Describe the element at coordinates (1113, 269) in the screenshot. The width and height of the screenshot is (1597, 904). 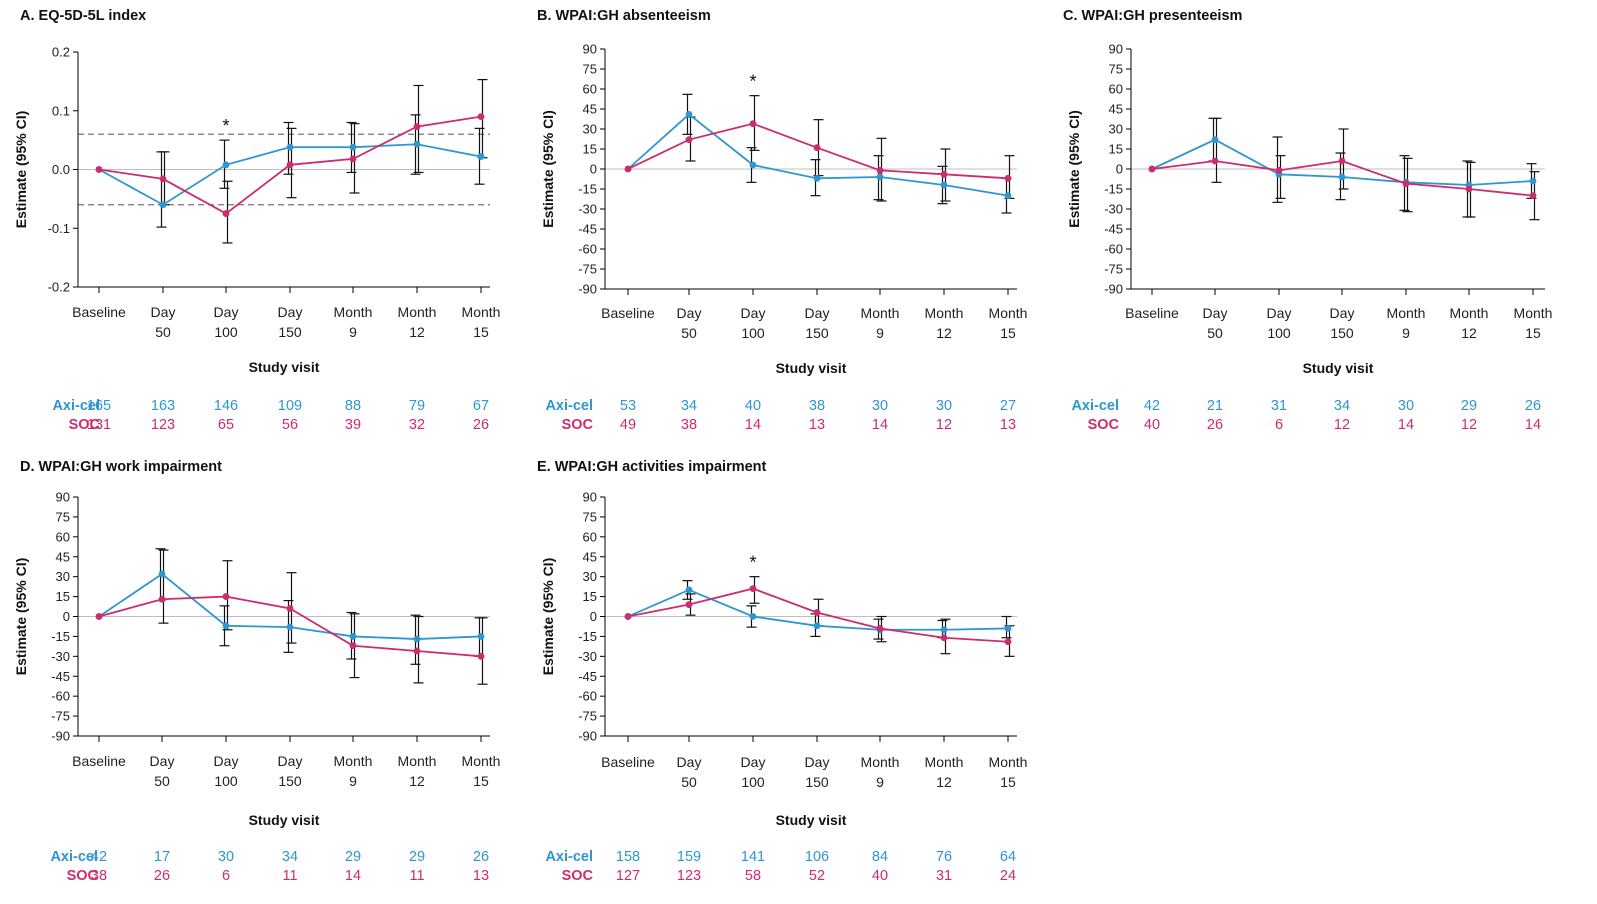
I see `y-tick-label: -75` at that location.